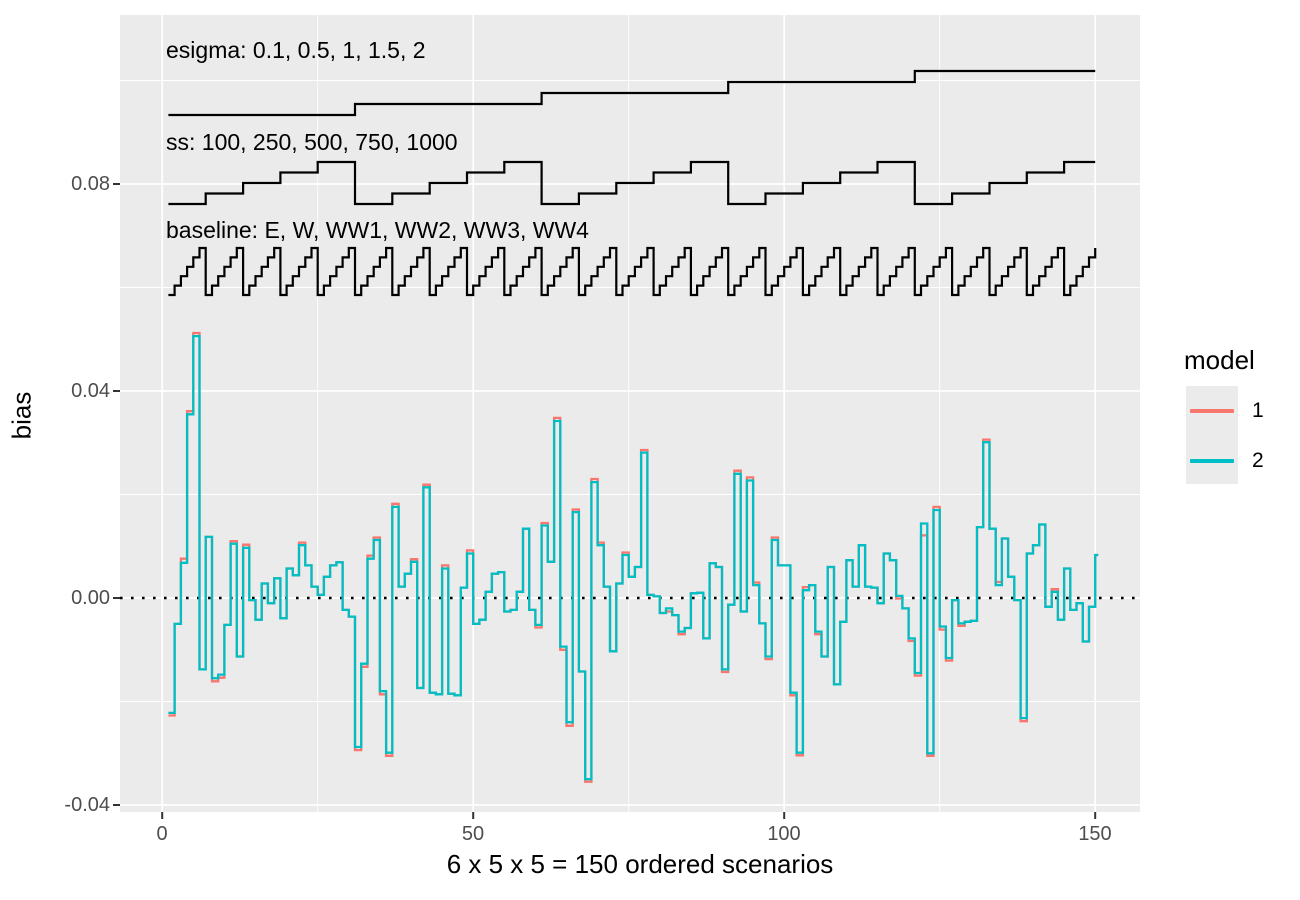  Describe the element at coordinates (377, 230) in the screenshot. I see `annotation-baseline-label: baseline: E, W, WW1, WW2, WW3, WW4` at that location.